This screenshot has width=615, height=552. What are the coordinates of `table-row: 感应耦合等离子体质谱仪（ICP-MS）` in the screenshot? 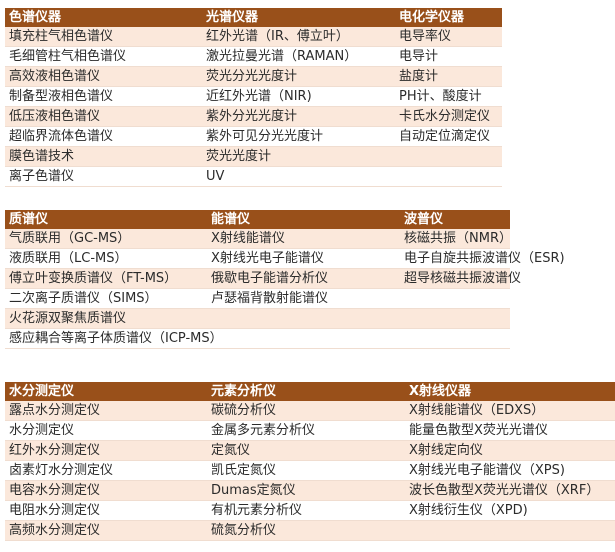 It's located at (257, 338).